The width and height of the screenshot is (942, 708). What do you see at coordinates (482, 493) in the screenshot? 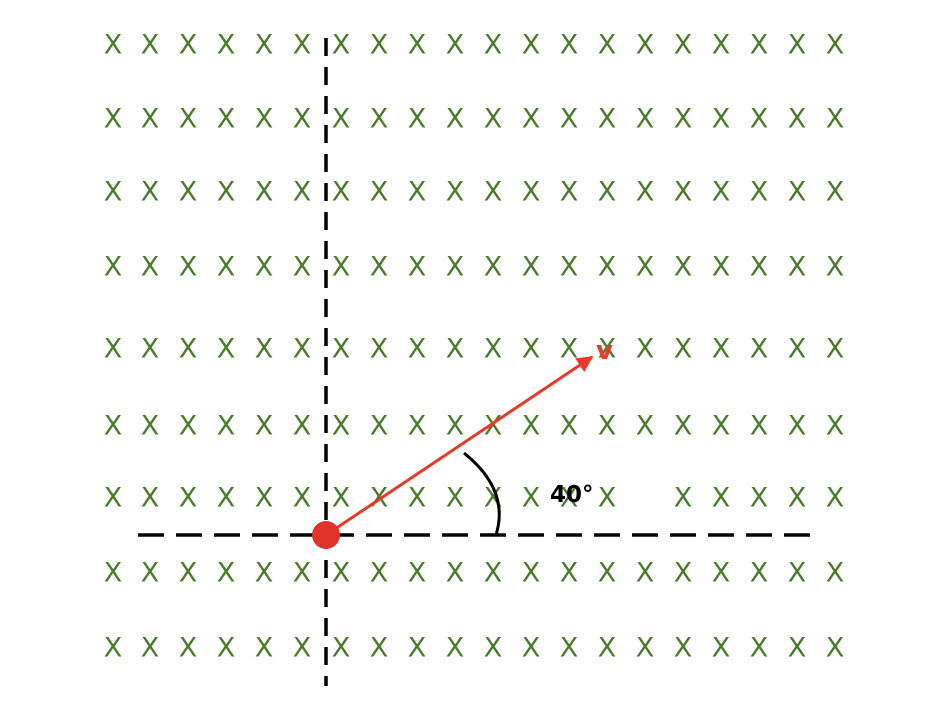
I see `angle-arc` at bounding box center [482, 493].